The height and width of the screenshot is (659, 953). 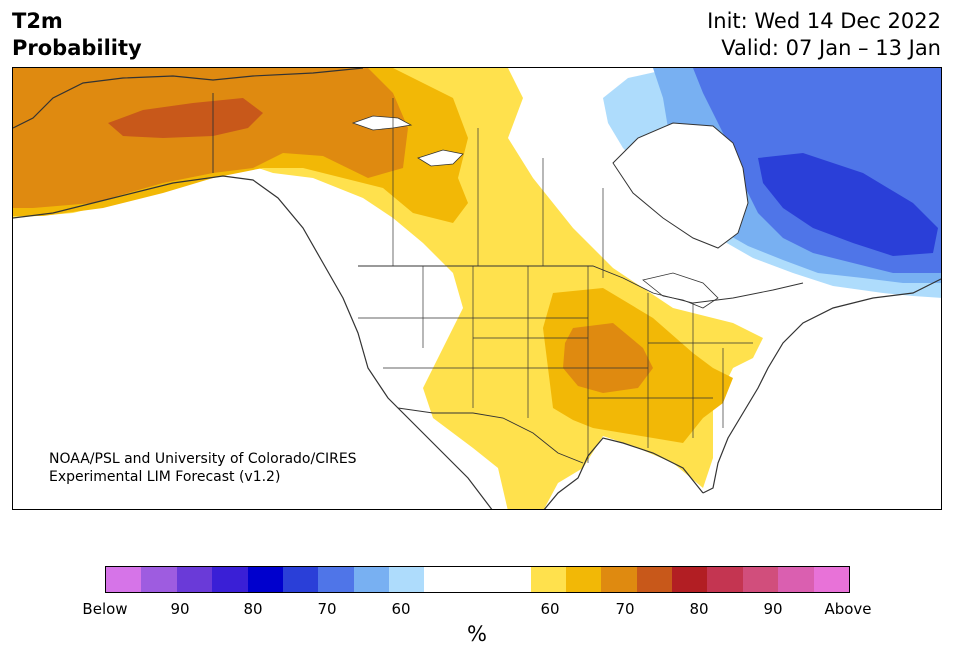 I want to click on valid-range: Valid: 07 Jan – 13 Jan, so click(x=831, y=48).